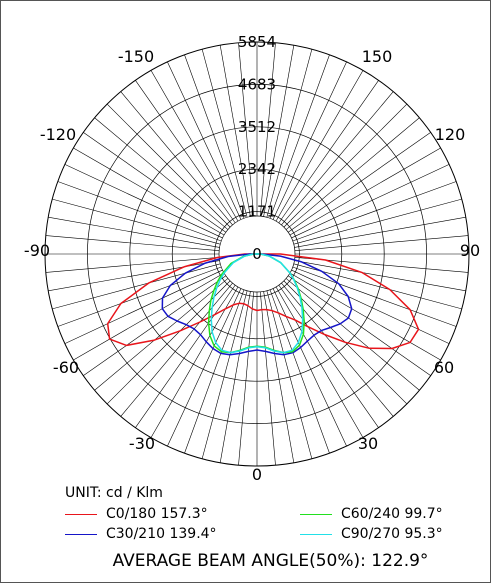  What do you see at coordinates (81, 514) in the screenshot?
I see `legend-swatch-c0` at bounding box center [81, 514].